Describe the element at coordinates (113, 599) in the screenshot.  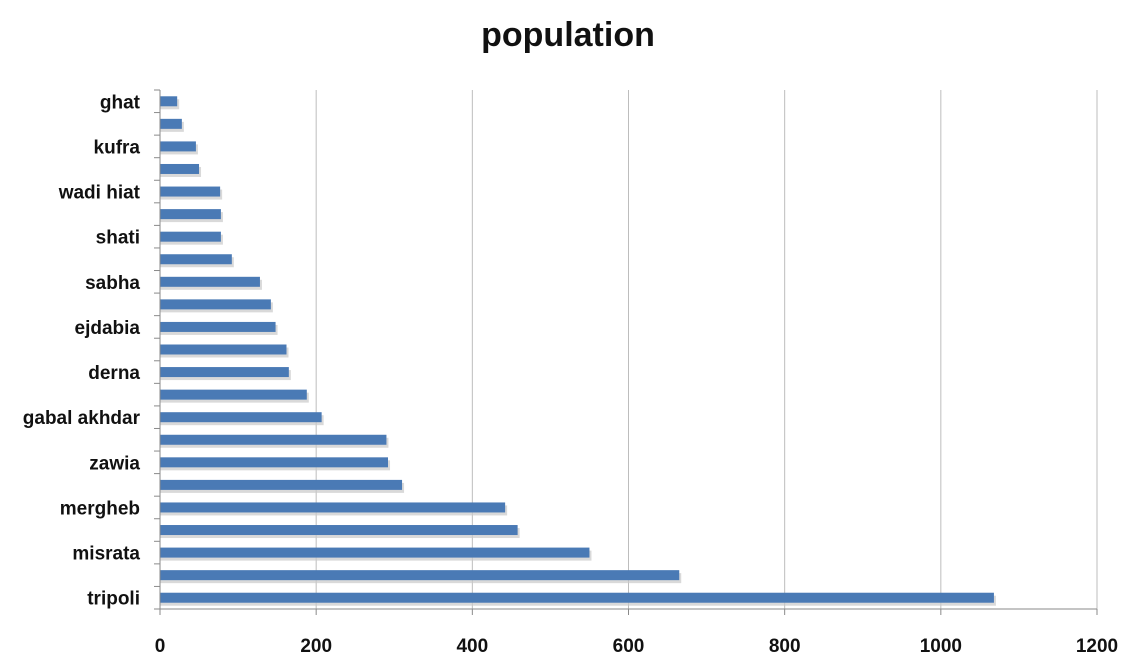
I see `category-label-tripoli: tripoli` at that location.